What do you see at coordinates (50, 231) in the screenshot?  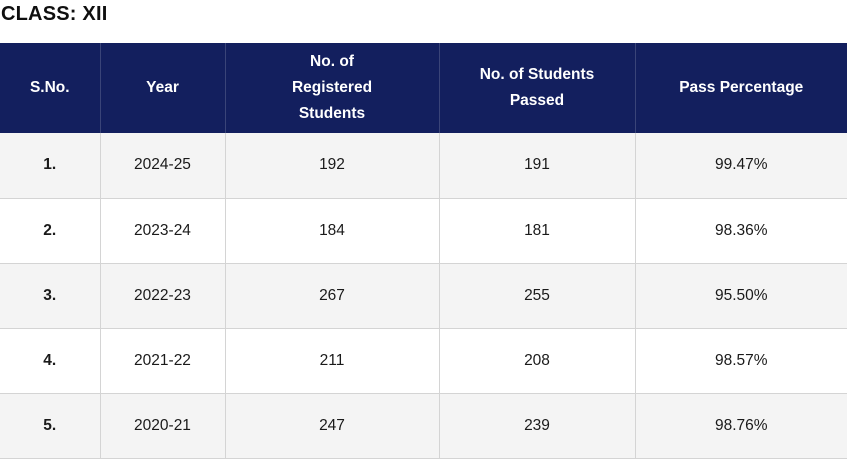 I see `cell-sno: 2.` at bounding box center [50, 231].